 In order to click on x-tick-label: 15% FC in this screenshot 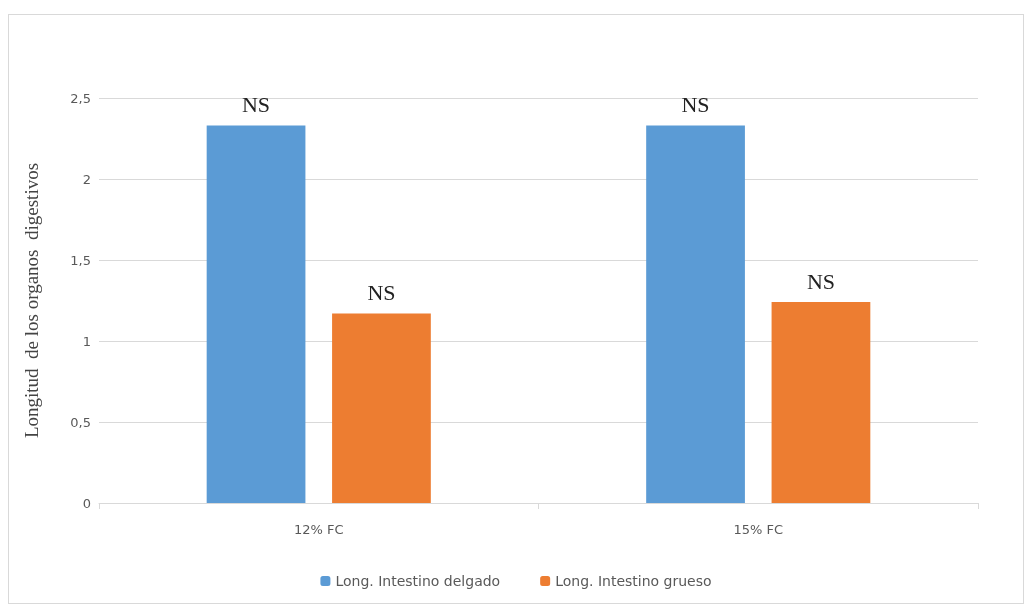, I will do `click(758, 529)`.